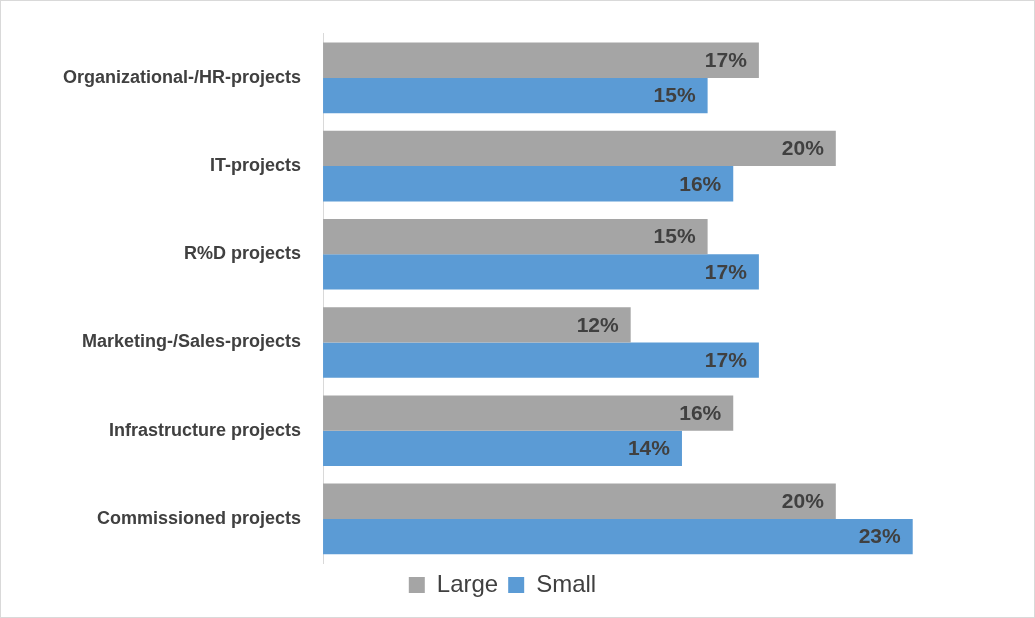 The height and width of the screenshot is (618, 1035). What do you see at coordinates (191, 341) in the screenshot?
I see `y-tick-label: Marketing-/Sales-projects` at bounding box center [191, 341].